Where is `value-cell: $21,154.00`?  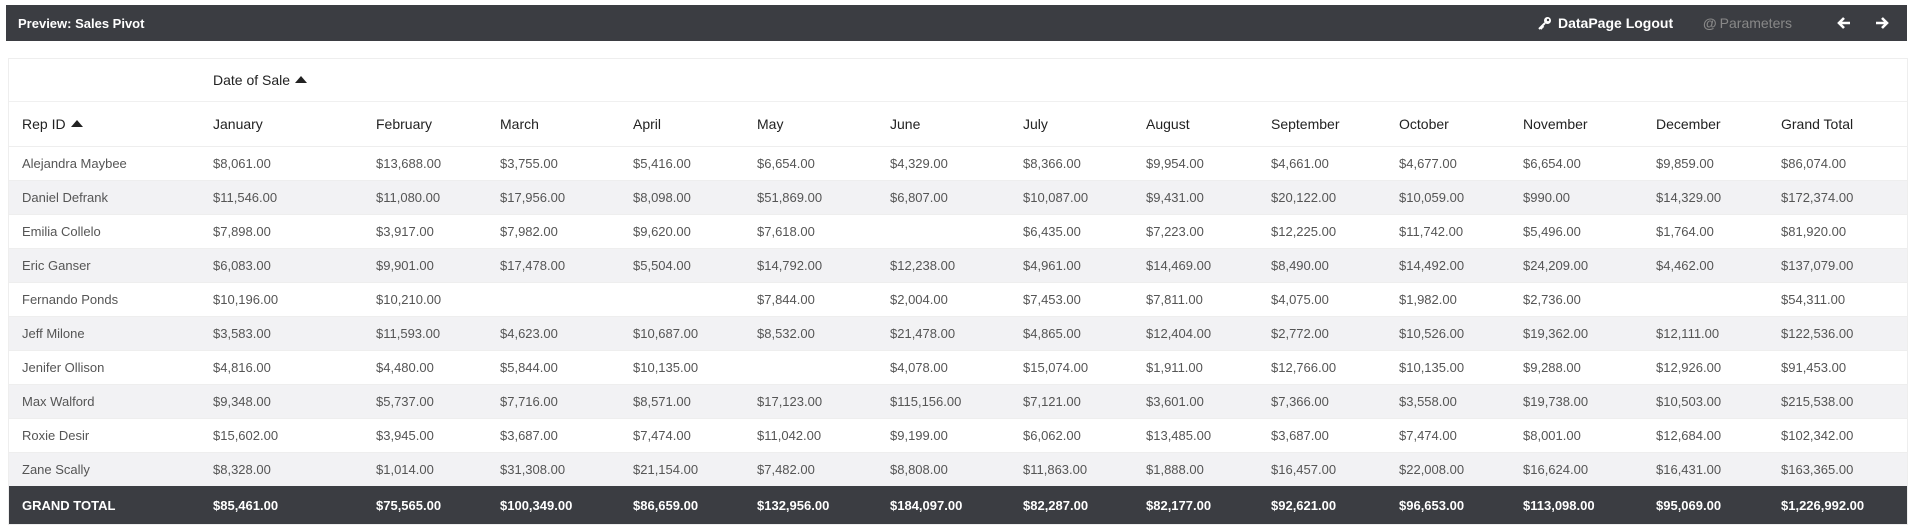 value-cell: $21,154.00 is located at coordinates (682, 469).